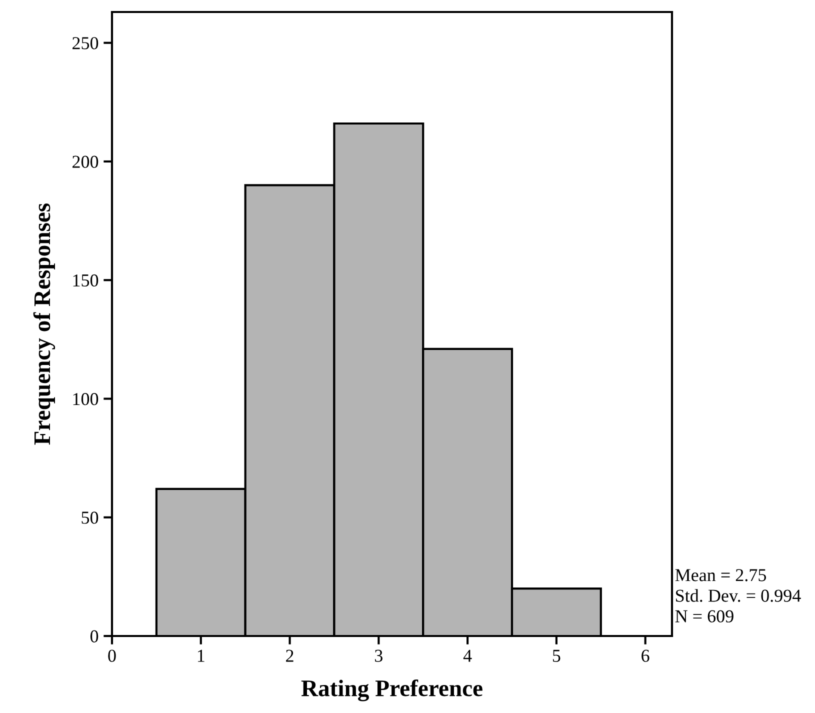 This screenshot has width=815, height=713. Describe the element at coordinates (556, 656) in the screenshot. I see `x-tick-label: 5` at that location.